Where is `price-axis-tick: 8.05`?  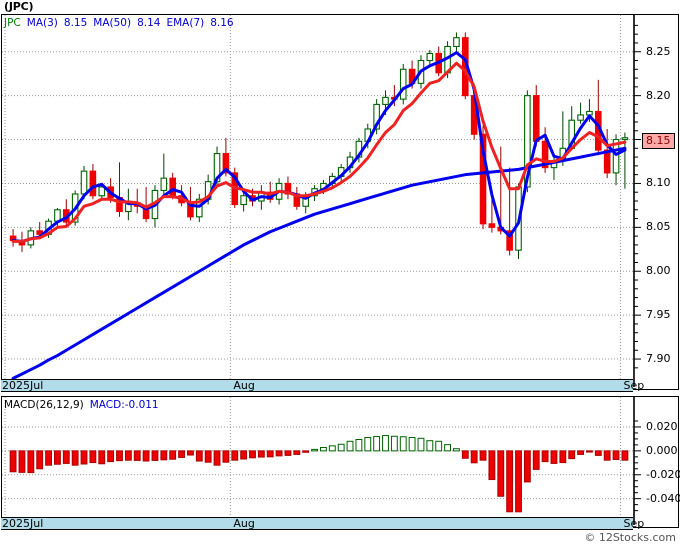
price-axis-tick: 8.05 is located at coordinates (658, 227).